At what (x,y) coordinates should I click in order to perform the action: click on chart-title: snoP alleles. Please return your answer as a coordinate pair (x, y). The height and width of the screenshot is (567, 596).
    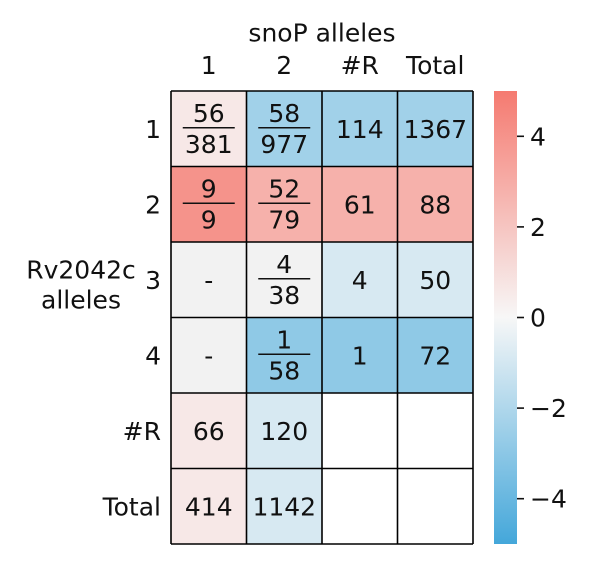
    Looking at the image, I should click on (322, 33).